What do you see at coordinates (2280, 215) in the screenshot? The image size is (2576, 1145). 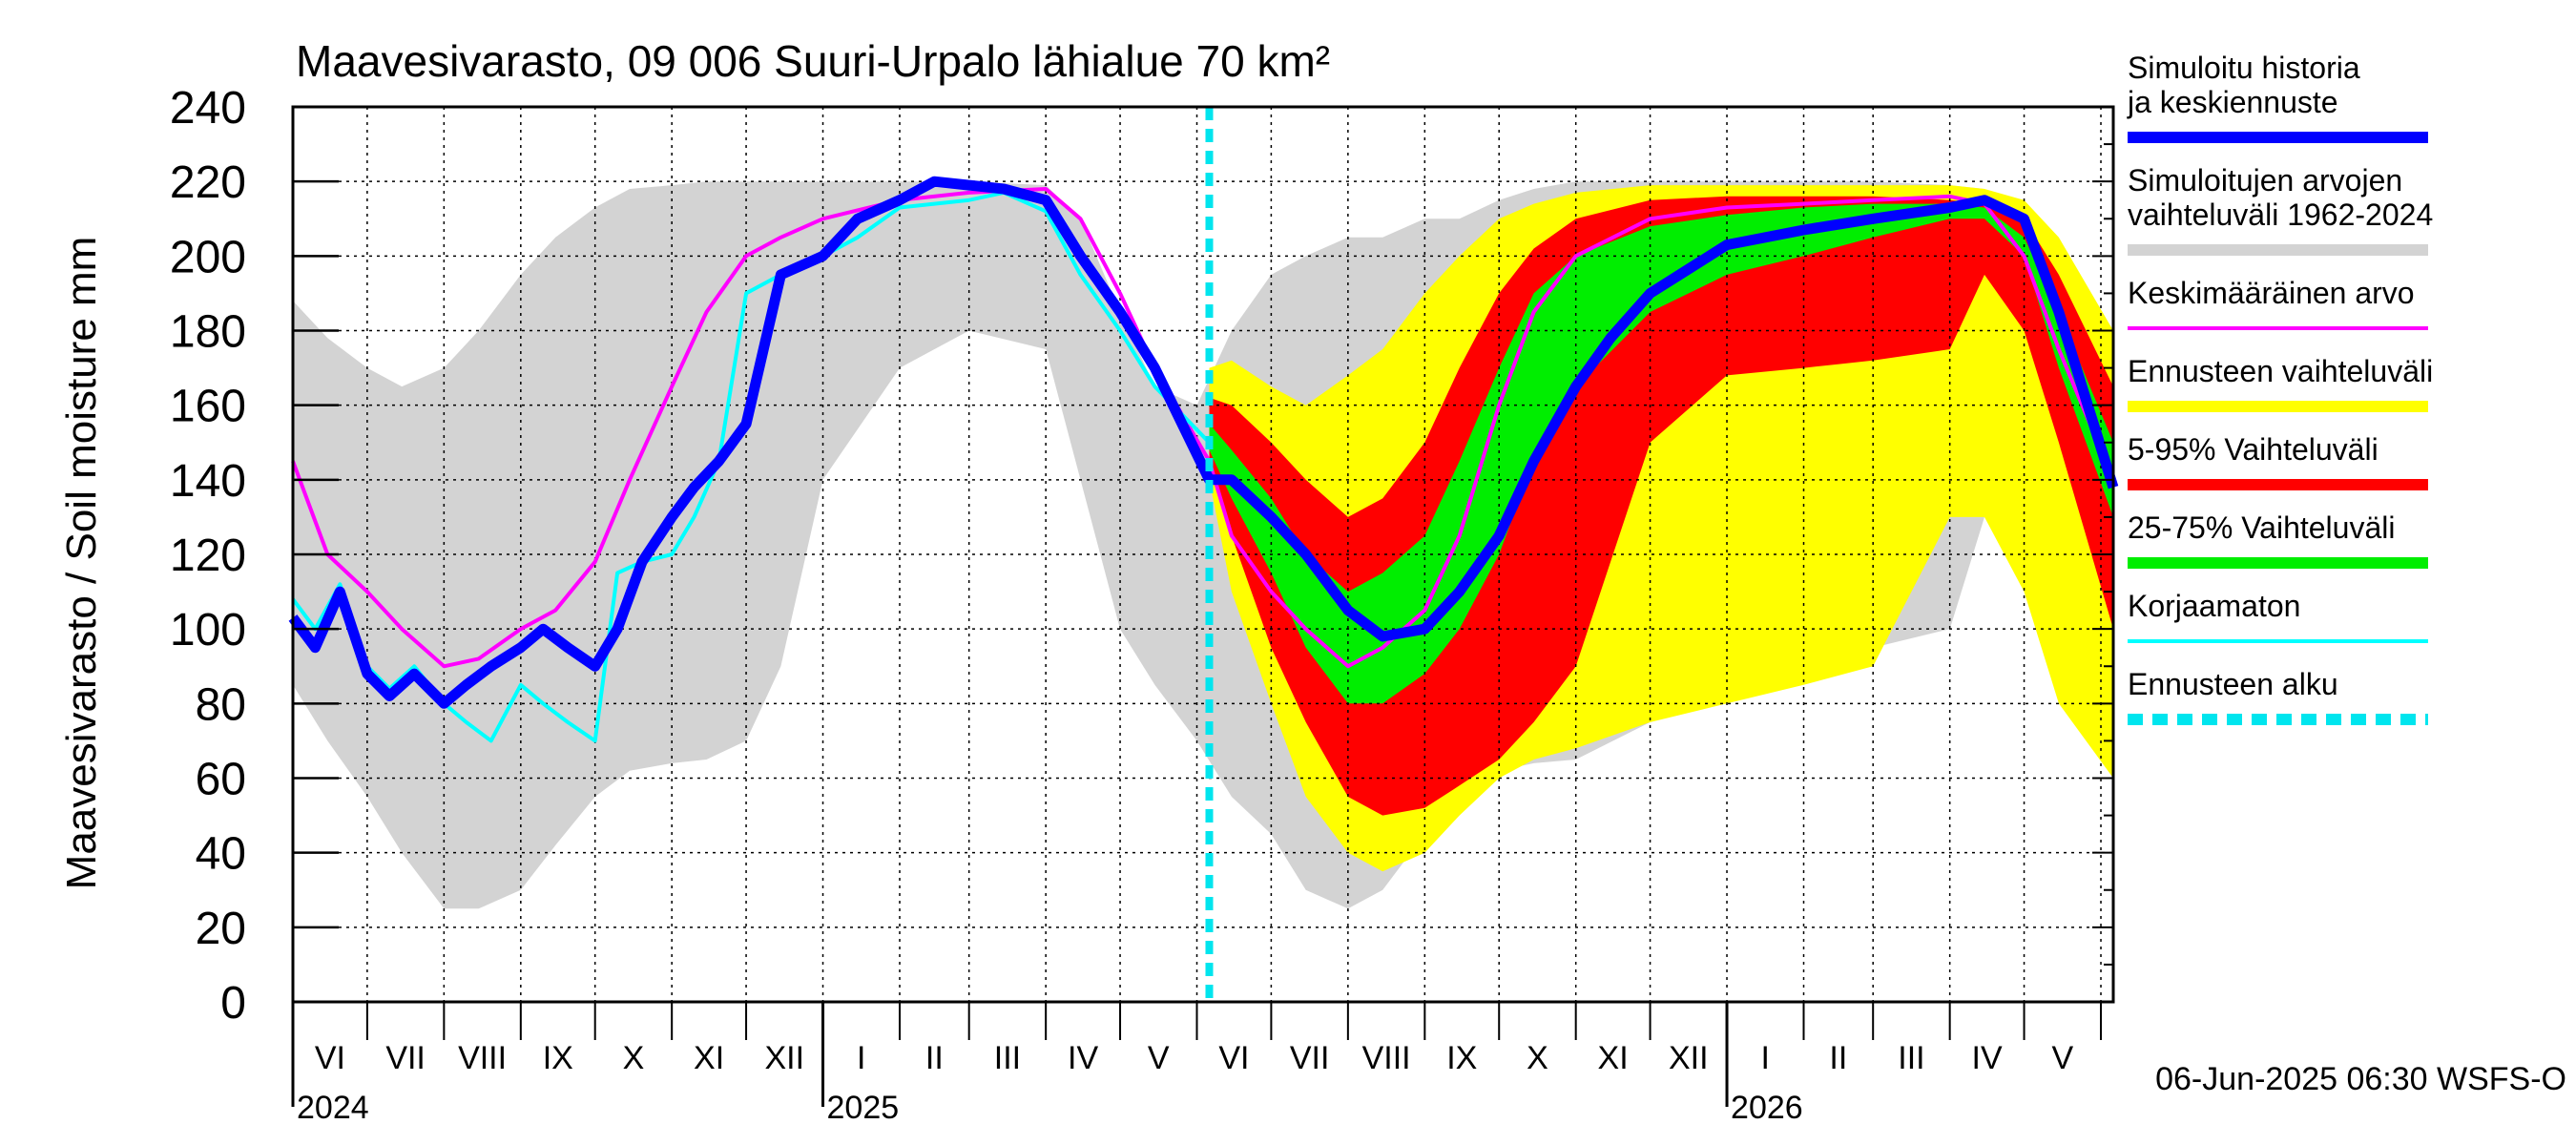 I see `legend-label: vaihteluväli 1962-2024` at bounding box center [2280, 215].